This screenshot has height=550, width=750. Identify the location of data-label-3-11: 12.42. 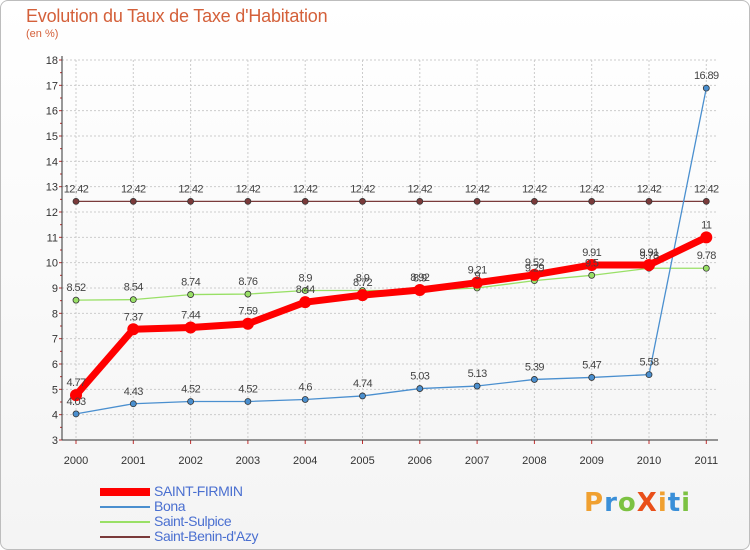
(706, 189).